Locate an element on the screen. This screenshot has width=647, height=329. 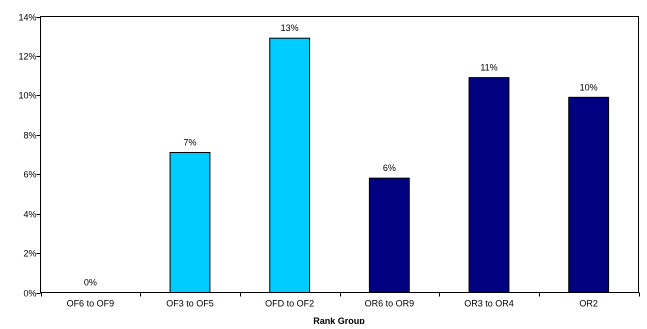
data-label: 11% is located at coordinates (488, 68).